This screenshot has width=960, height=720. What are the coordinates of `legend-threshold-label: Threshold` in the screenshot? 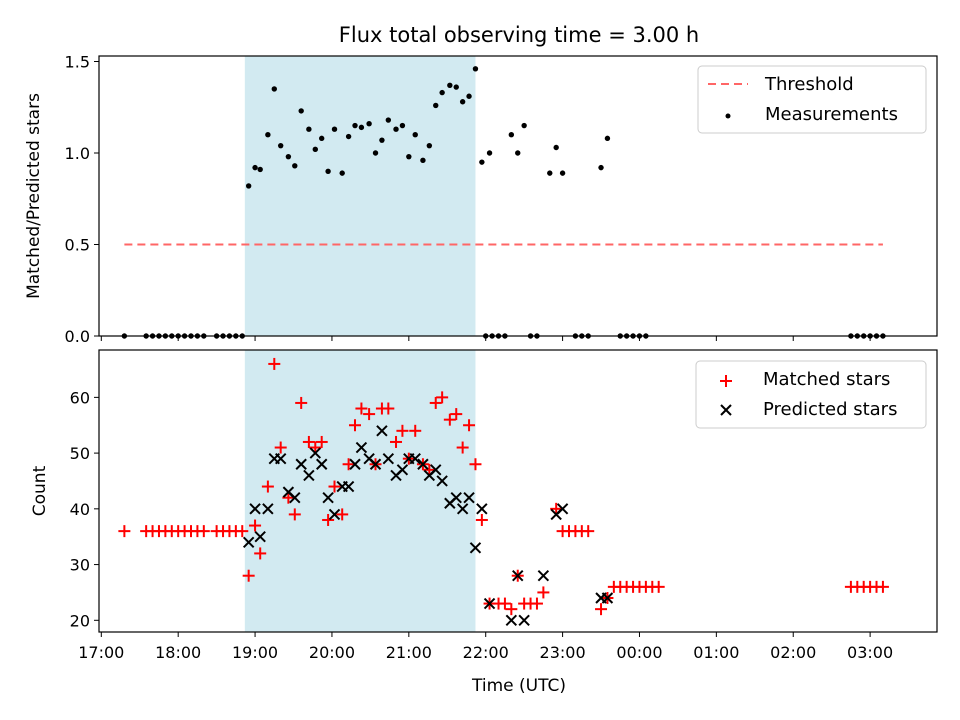 It's located at (809, 84).